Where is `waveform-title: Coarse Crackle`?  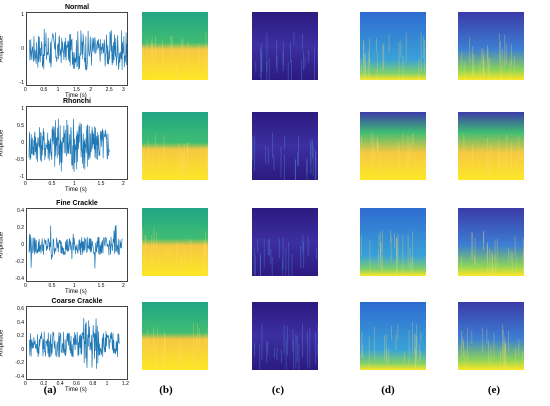 waveform-title: Coarse Crackle is located at coordinates (77, 301).